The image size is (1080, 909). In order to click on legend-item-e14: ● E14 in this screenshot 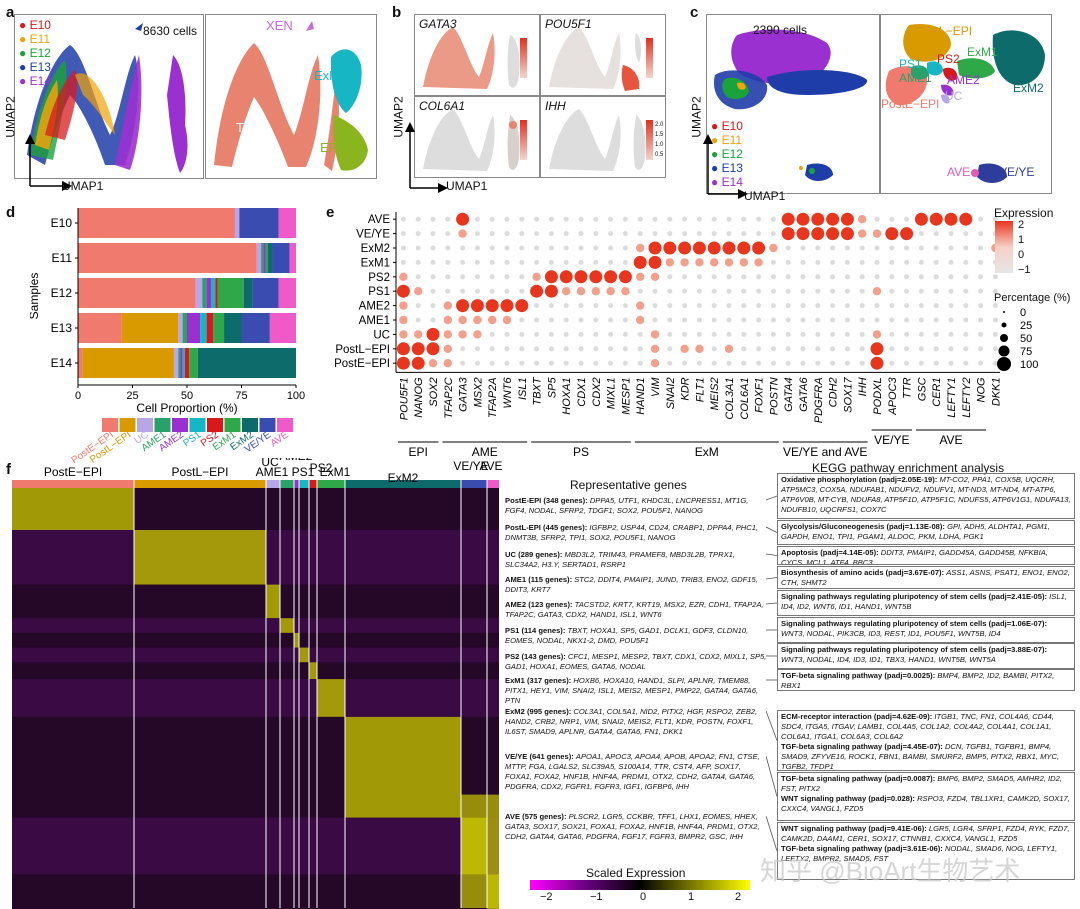, I will do `click(35, 81)`.